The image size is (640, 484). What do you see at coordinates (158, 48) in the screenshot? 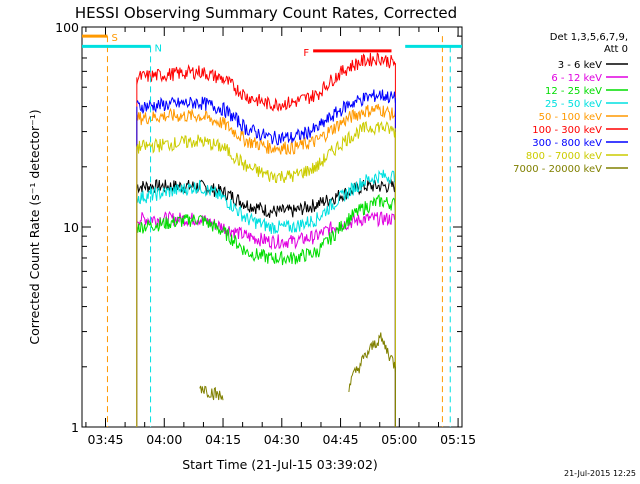
I see `marker-label-n: N` at bounding box center [158, 48].